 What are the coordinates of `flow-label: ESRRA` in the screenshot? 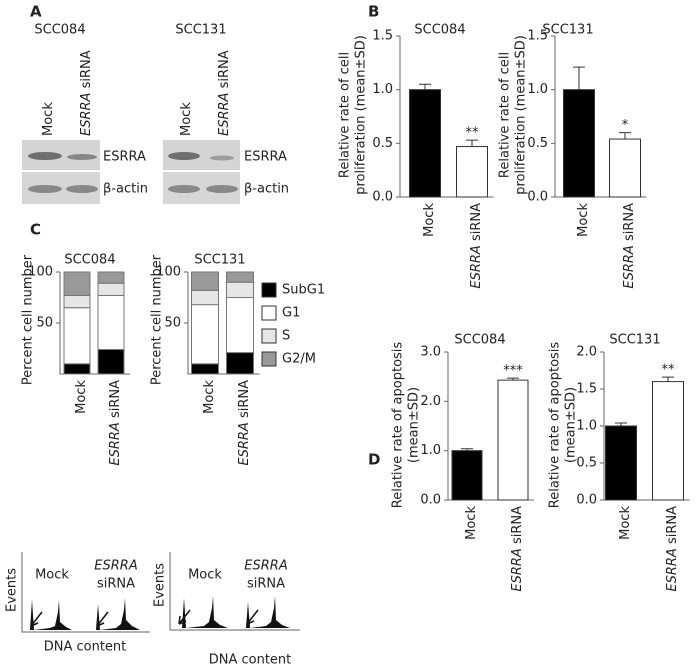 It's located at (265, 566).